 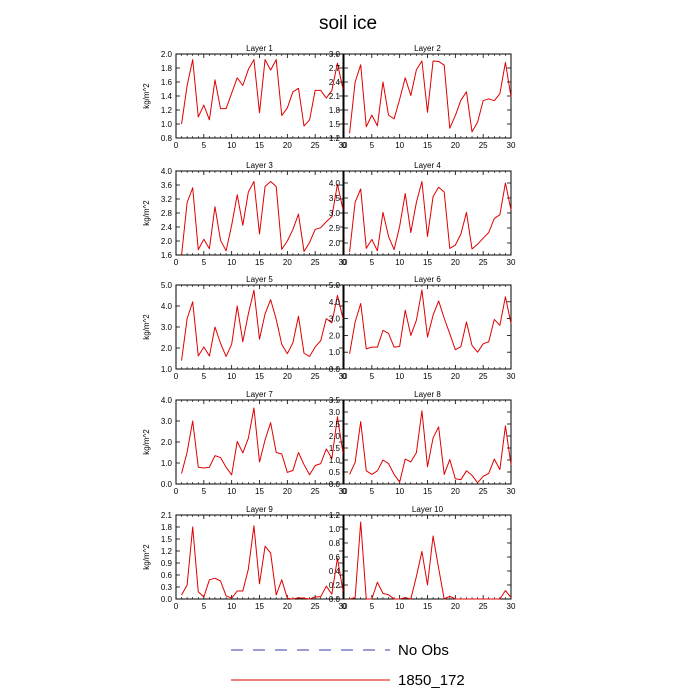 What do you see at coordinates (335, 68) in the screenshot?
I see `y-tick-label-layer-2: 2.7` at bounding box center [335, 68].